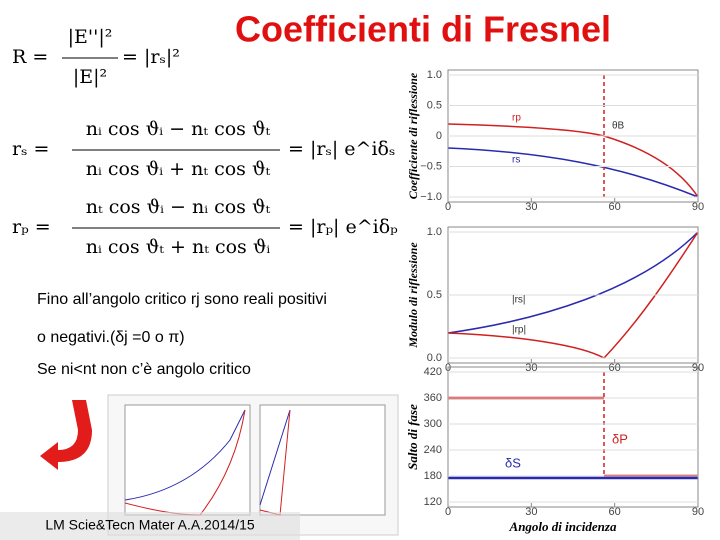 This screenshot has width=720, height=540. Describe the element at coordinates (343, 227) in the screenshot. I see `formula-rhs: = |rₚ| e^iδₚ` at that location.